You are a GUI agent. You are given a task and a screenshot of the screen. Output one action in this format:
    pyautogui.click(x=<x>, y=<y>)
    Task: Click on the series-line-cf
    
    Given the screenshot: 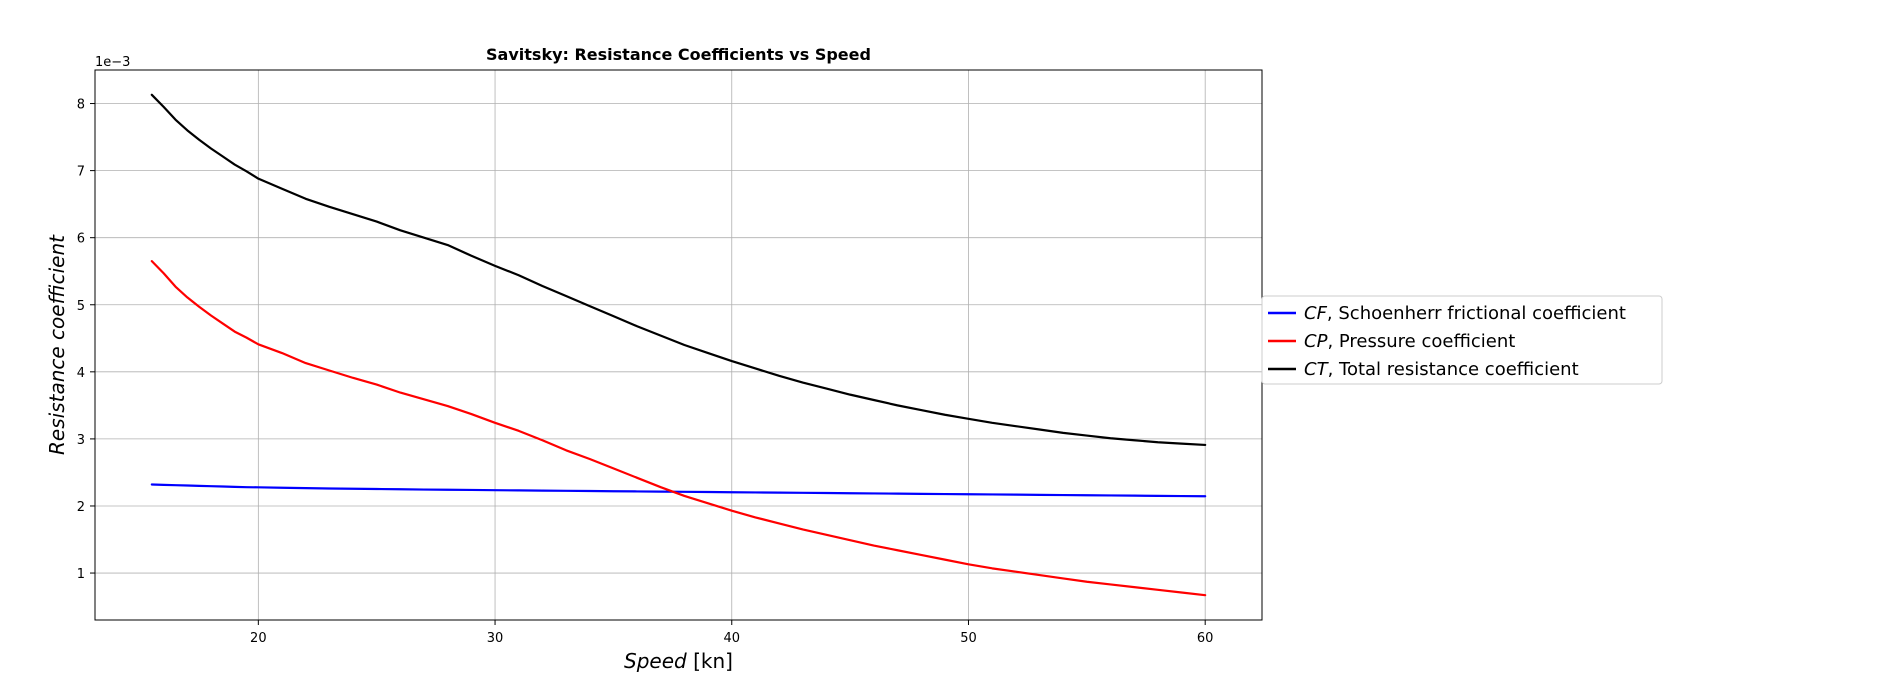 What is the action you would take?
    pyautogui.click(x=678, y=490)
    